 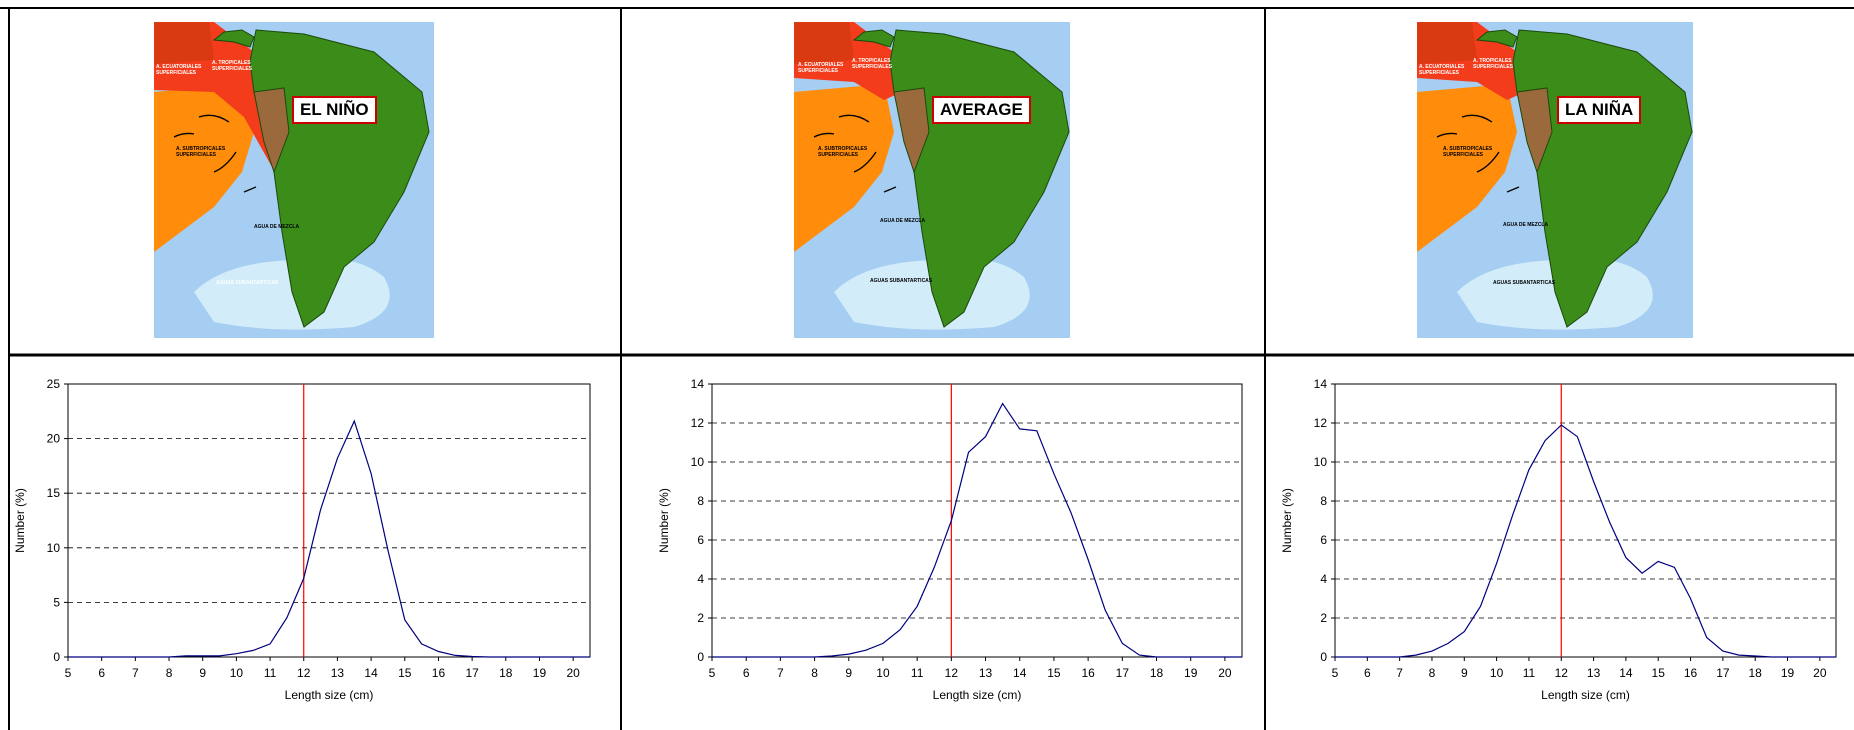 What do you see at coordinates (54, 439) in the screenshot?
I see `y-tick-label: 20` at bounding box center [54, 439].